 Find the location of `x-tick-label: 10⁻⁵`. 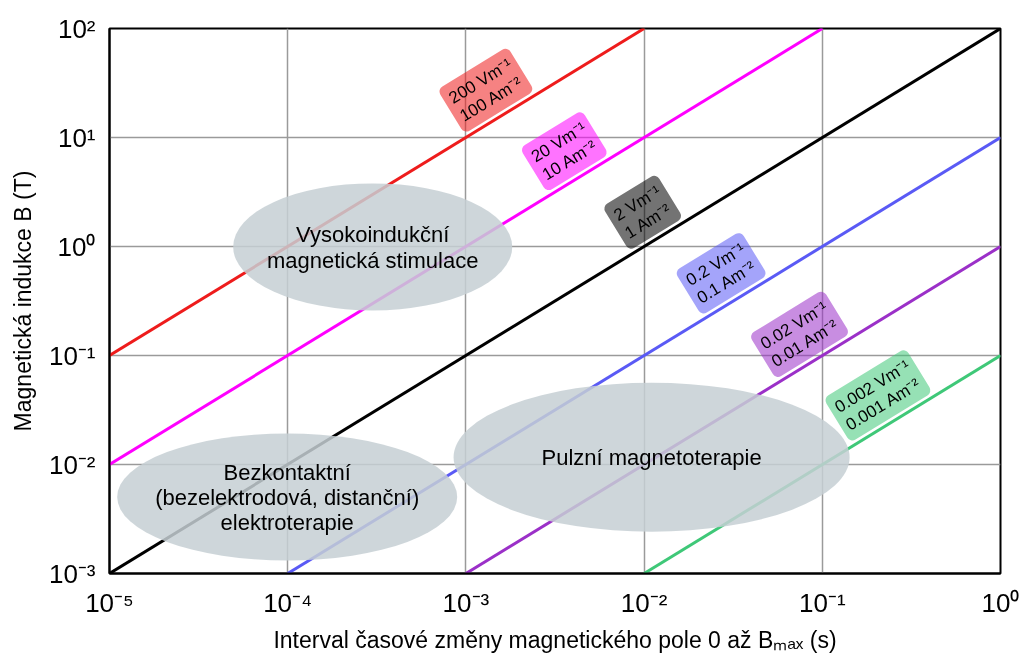

x-tick-label: 10⁻⁵ is located at coordinates (109, 602).